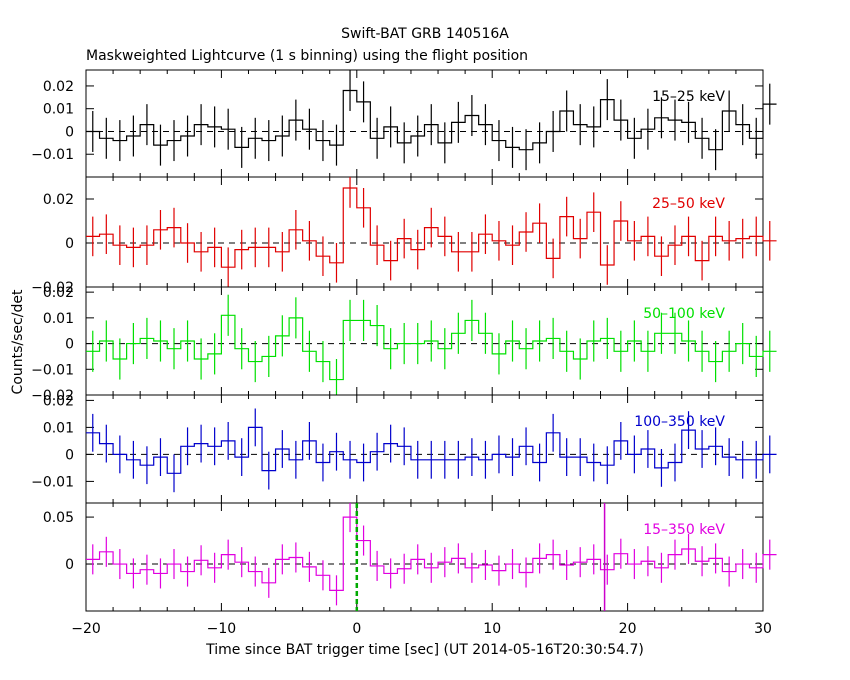  I want to click on band-label: 50–100 keV, so click(684, 314).